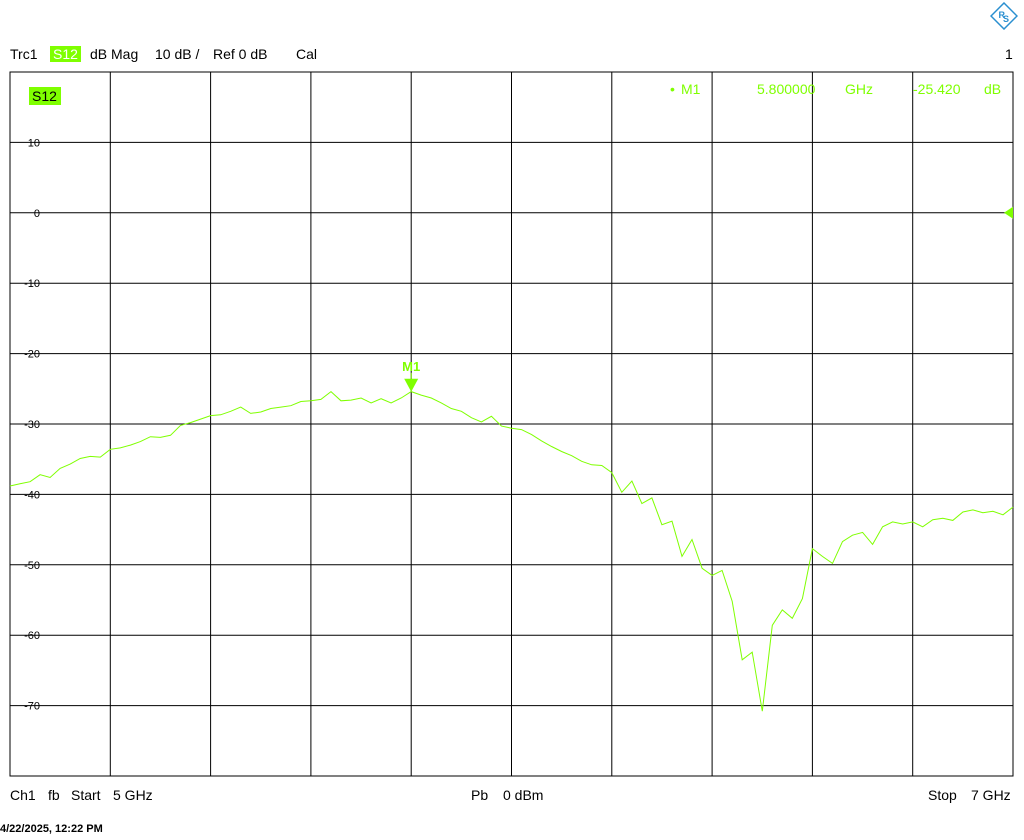 This screenshot has width=1024, height=840. Describe the element at coordinates (691, 89) in the screenshot. I see `marker-info-name: M1` at that location.